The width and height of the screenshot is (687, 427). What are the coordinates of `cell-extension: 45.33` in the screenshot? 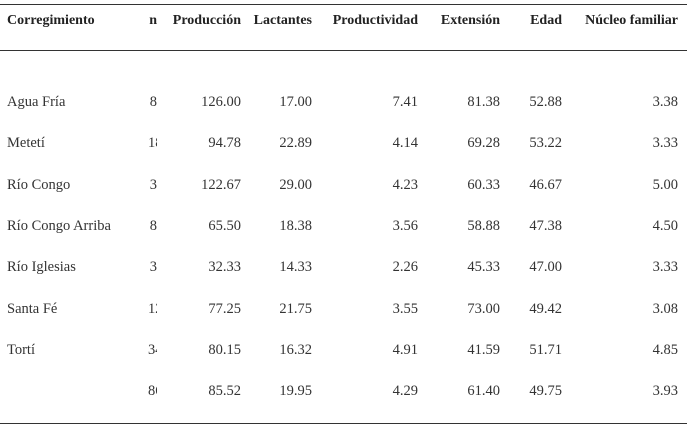 It's located at (483, 267).